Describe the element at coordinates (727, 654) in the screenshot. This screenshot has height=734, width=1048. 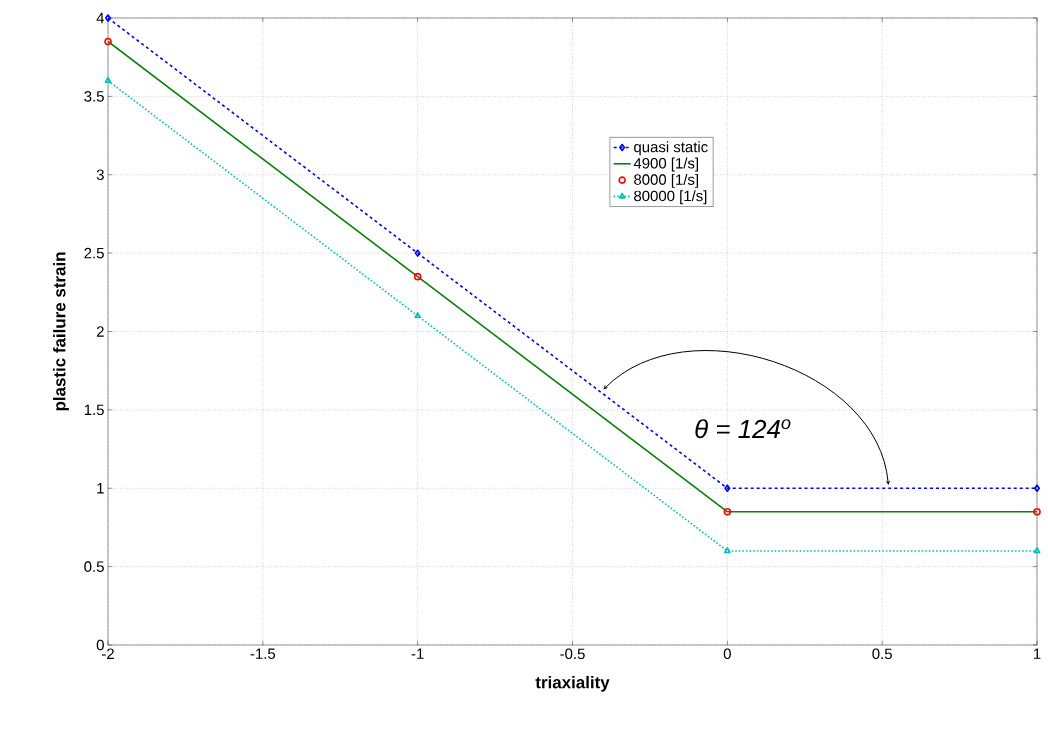
I see `x-tick-label: 0` at that location.